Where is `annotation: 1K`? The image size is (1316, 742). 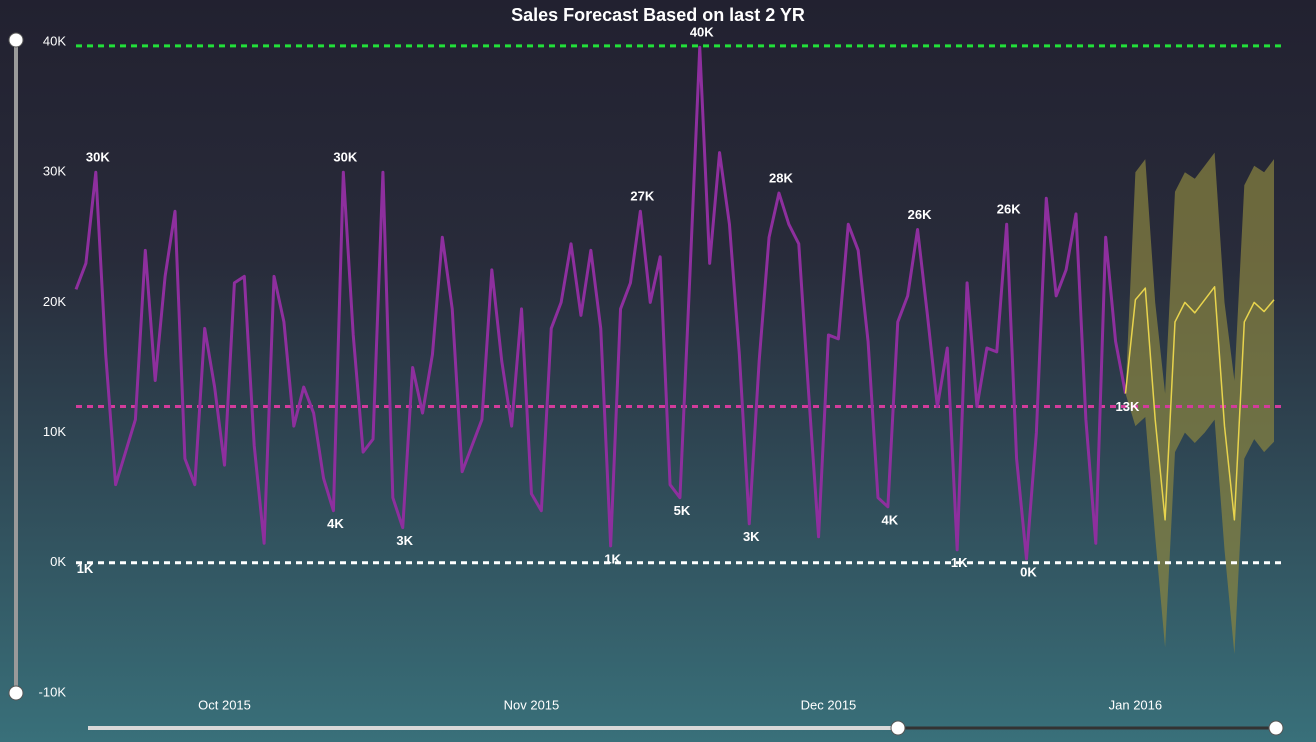
annotation: 1K is located at coordinates (85, 568).